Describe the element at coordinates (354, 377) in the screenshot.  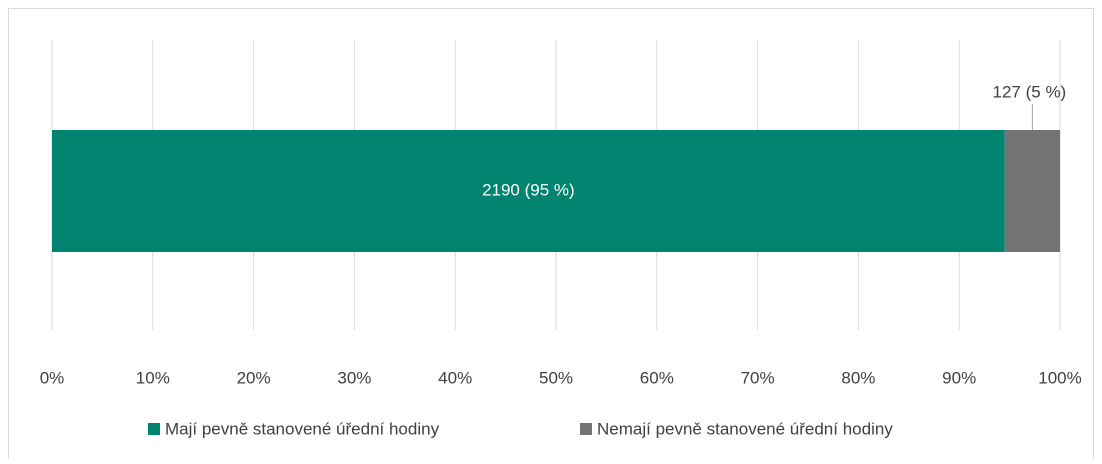
I see `x-tick-label: 30%` at that location.